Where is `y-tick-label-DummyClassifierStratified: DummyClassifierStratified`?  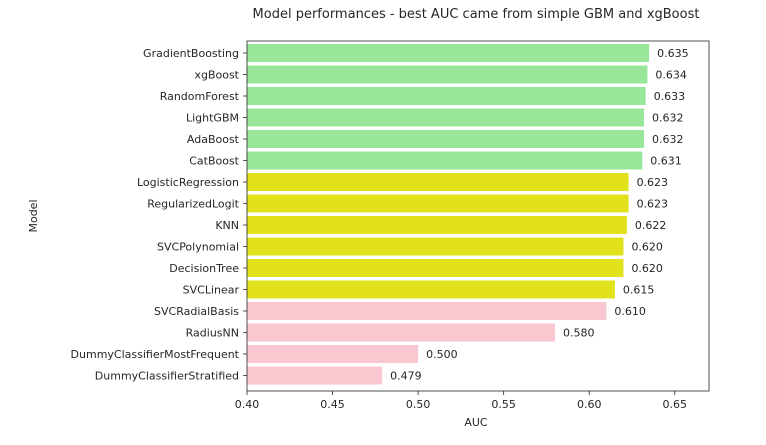 y-tick-label-DummyClassifierStratified: DummyClassifierStratified is located at coordinates (167, 376).